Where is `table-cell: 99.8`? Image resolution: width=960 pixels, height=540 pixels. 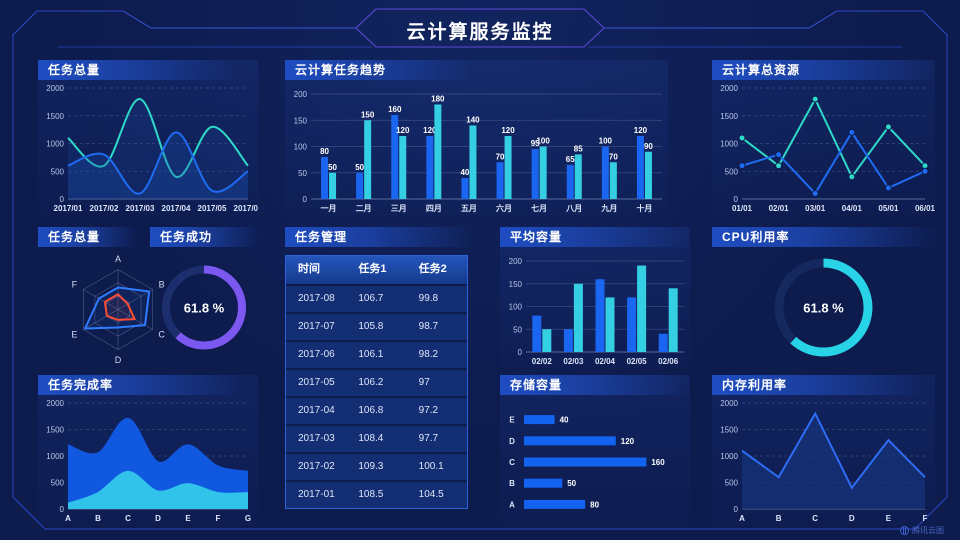
table-cell: 99.8 is located at coordinates (428, 298).